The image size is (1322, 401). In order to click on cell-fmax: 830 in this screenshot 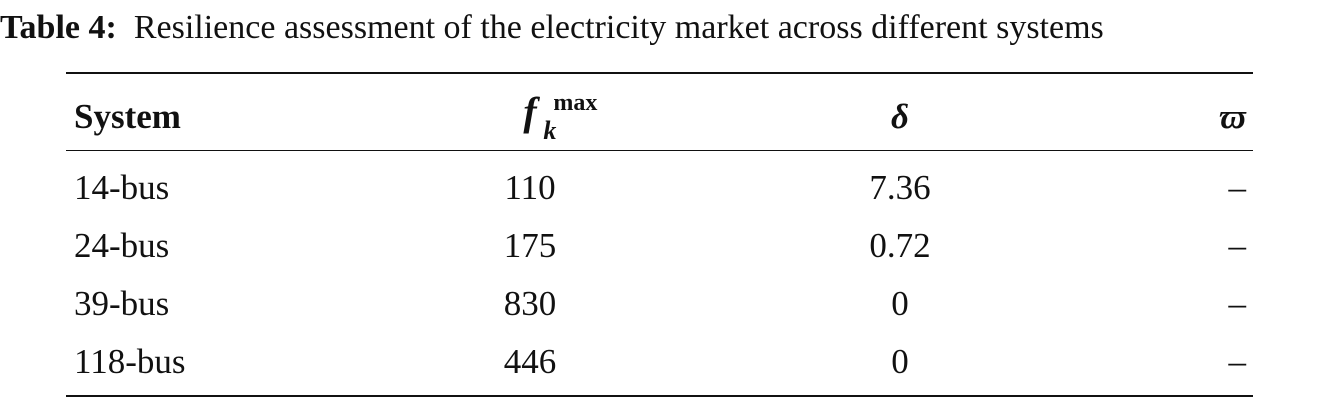, I will do `click(530, 303)`.